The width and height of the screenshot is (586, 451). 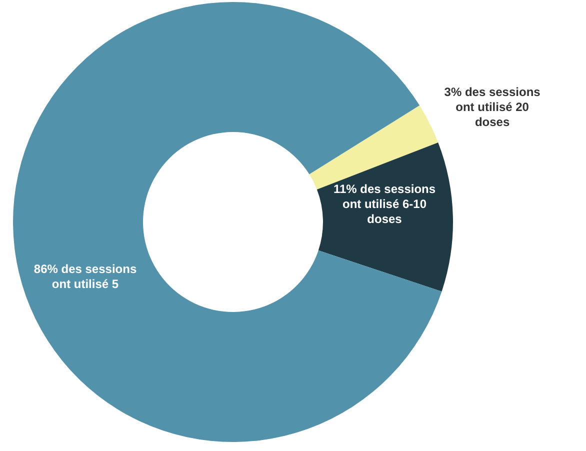 I want to click on donut-slice, so click(x=384, y=217).